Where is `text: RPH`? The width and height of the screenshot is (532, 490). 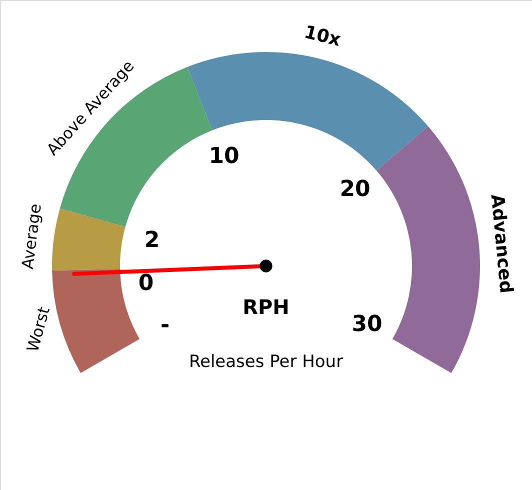 text: RPH is located at coordinates (266, 307).